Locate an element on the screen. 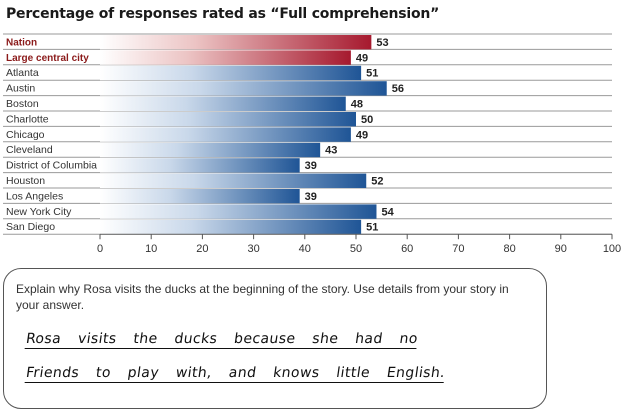 Image resolution: width=624 pixels, height=413 pixels. category-label: District of Columbia is located at coordinates (51, 166).